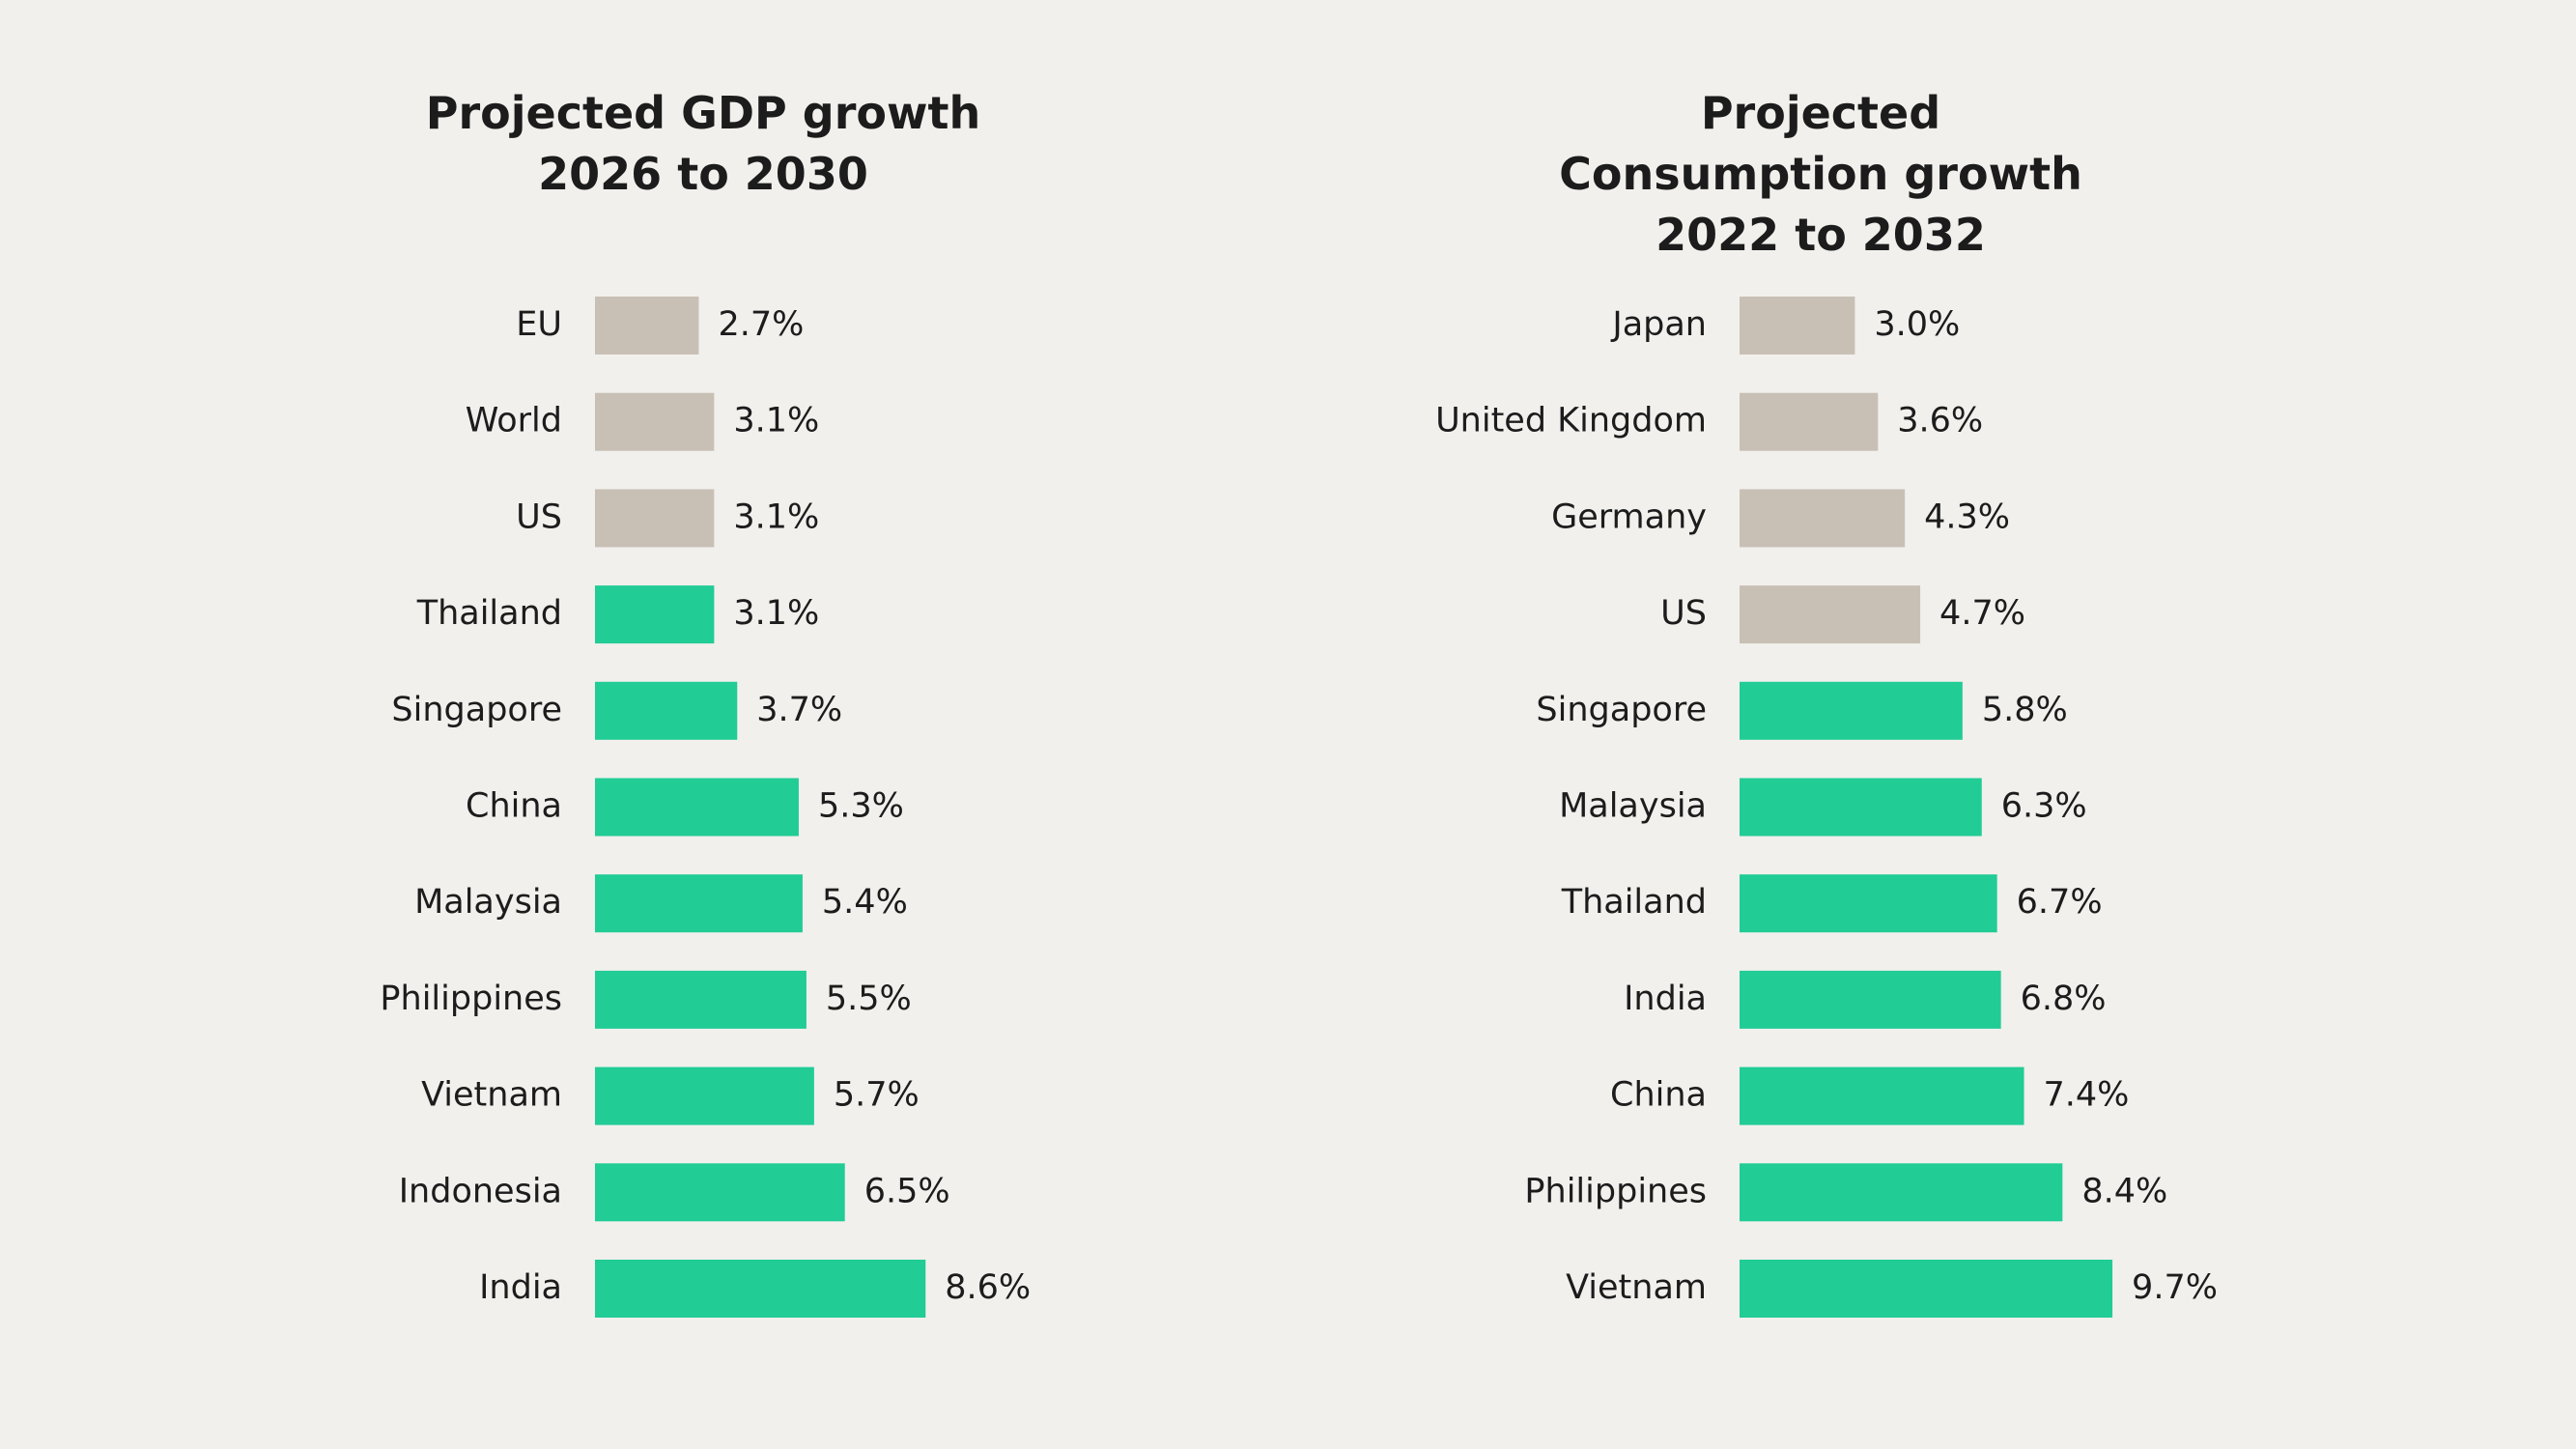  What do you see at coordinates (480, 1191) in the screenshot?
I see `category-label: Indonesia` at bounding box center [480, 1191].